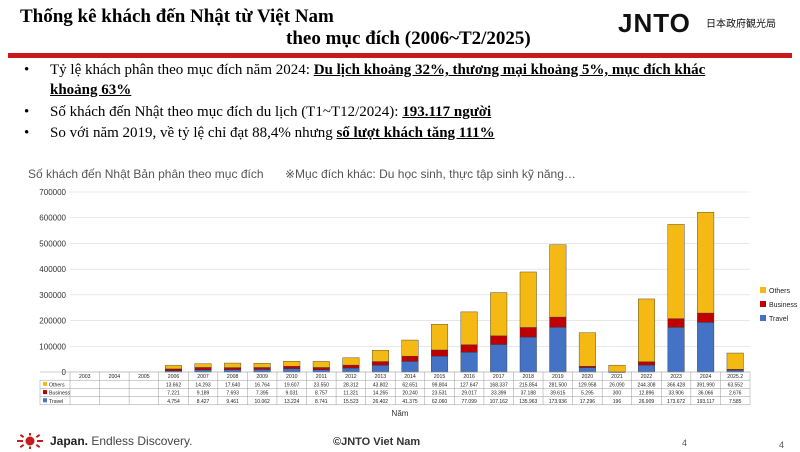 This screenshot has width=800, height=452. I want to click on x-tick-label: 2018, so click(528, 377).